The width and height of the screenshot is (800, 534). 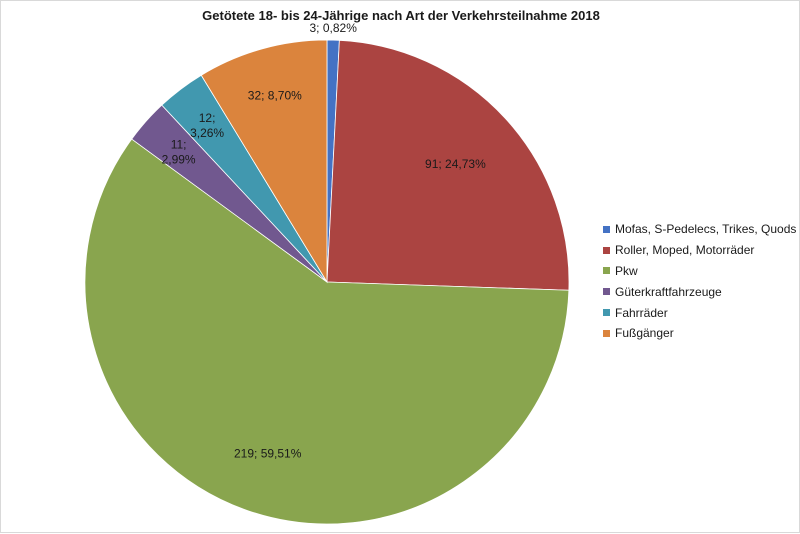 What do you see at coordinates (699, 312) in the screenshot?
I see `legend-item: Fahrräder` at bounding box center [699, 312].